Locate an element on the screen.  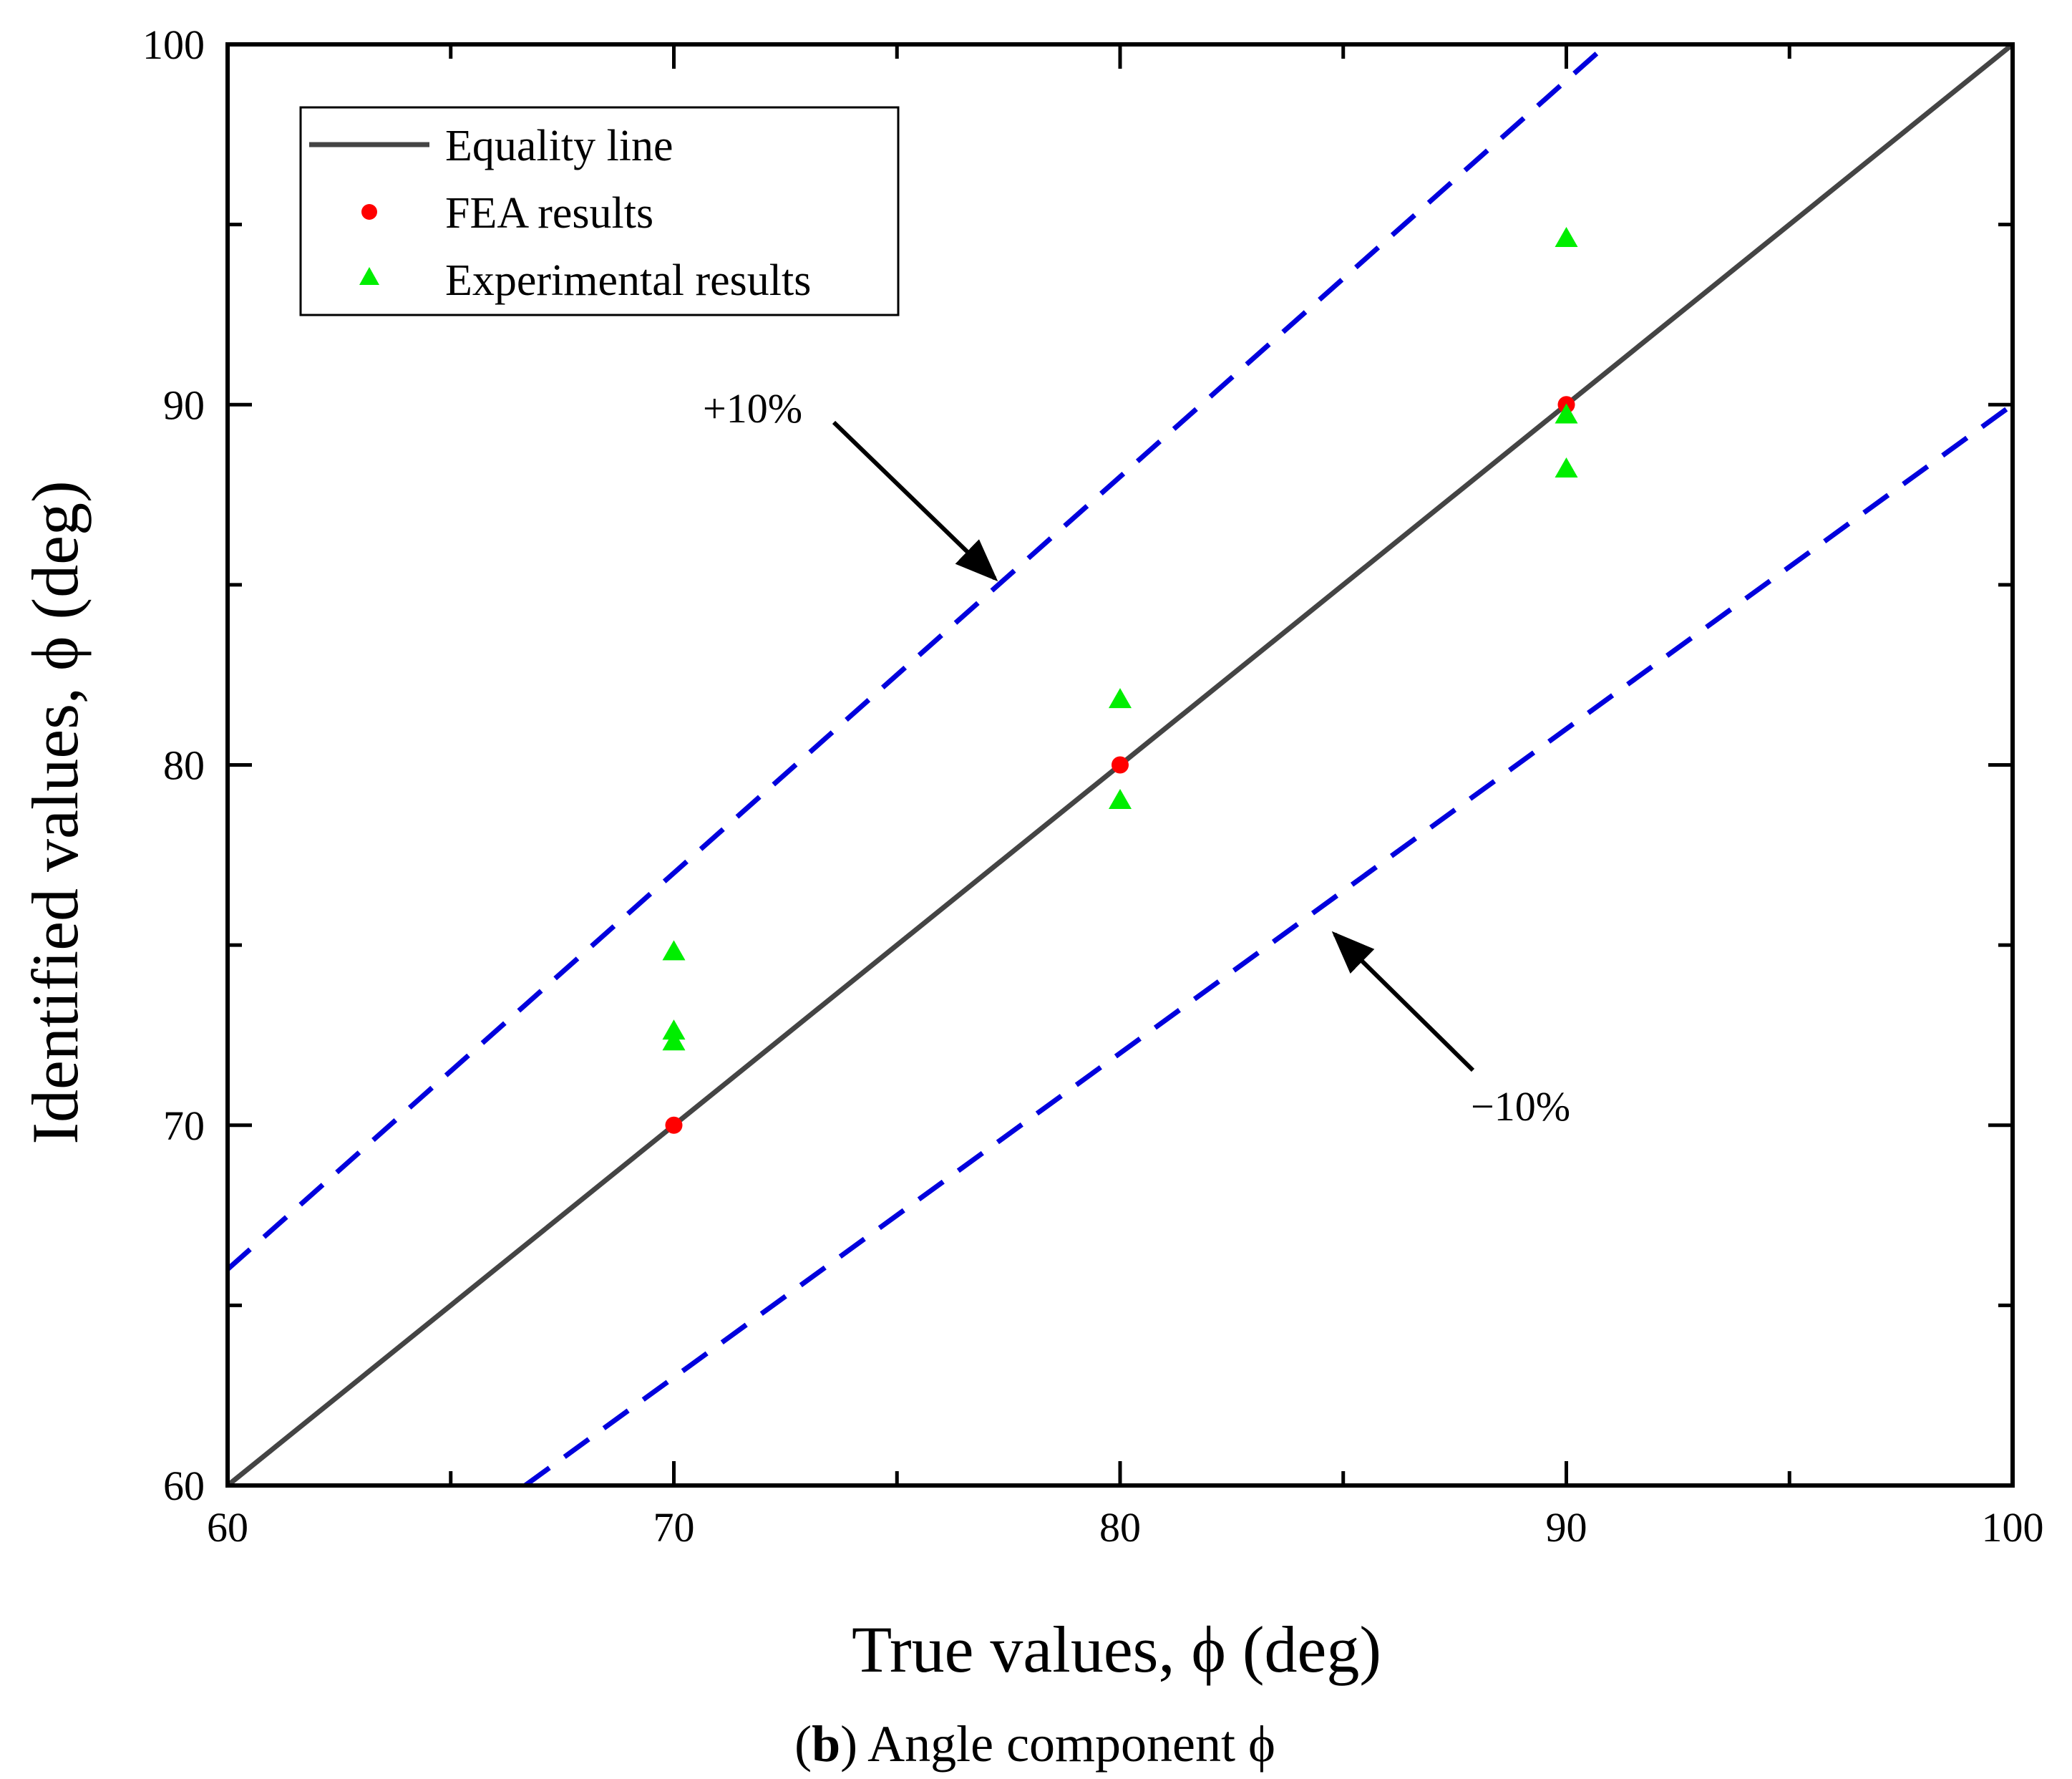
y-tick-label: 100 is located at coordinates (173, 44).